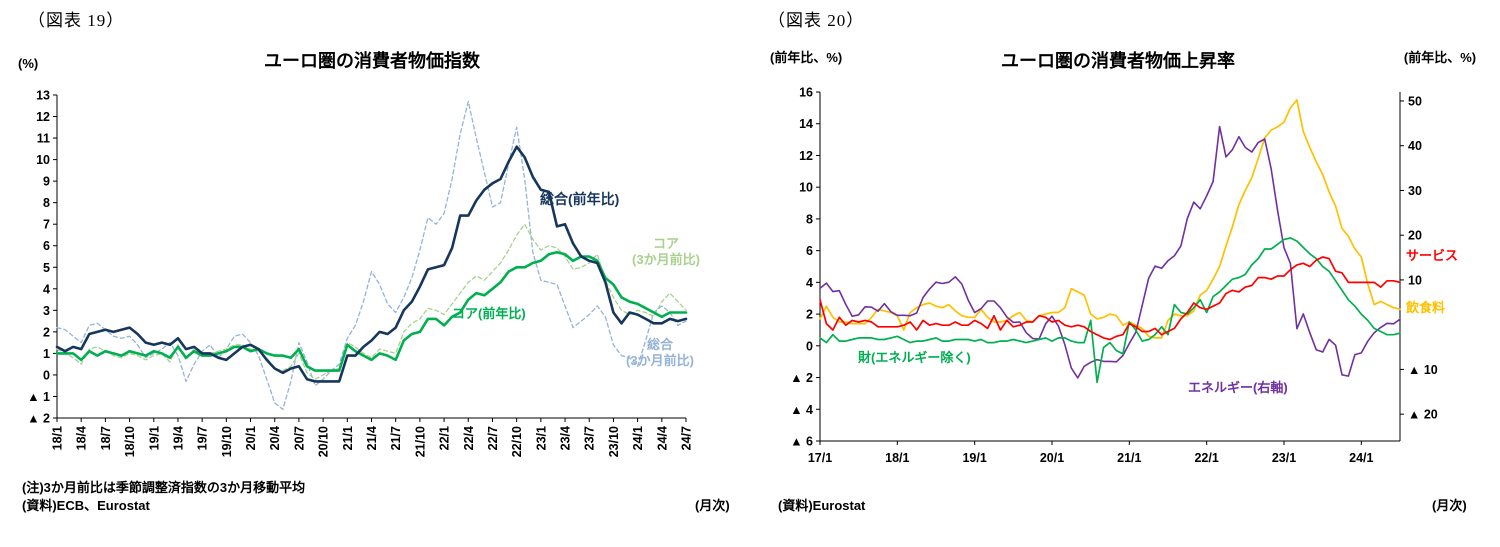  I want to click on y2-tick-label: 50, so click(1415, 101).